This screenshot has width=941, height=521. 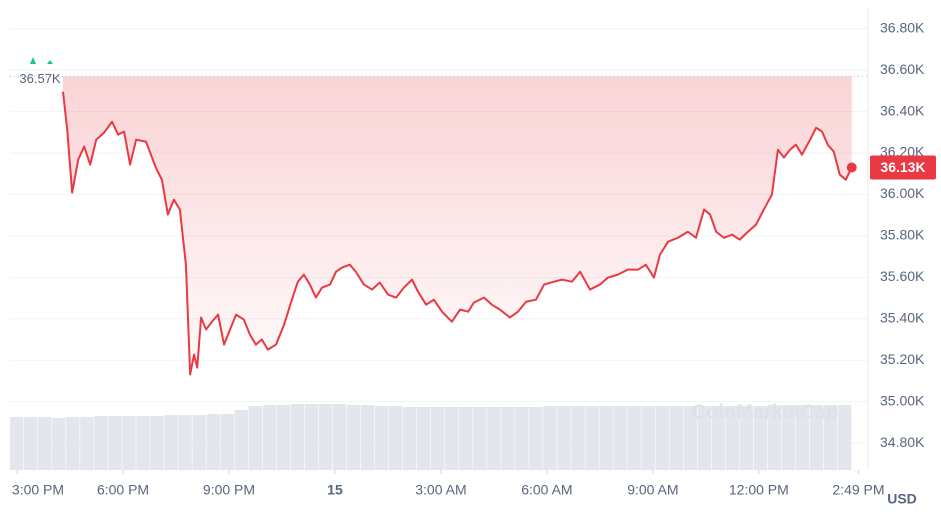 What do you see at coordinates (902, 499) in the screenshot?
I see `currency-label: USD` at bounding box center [902, 499].